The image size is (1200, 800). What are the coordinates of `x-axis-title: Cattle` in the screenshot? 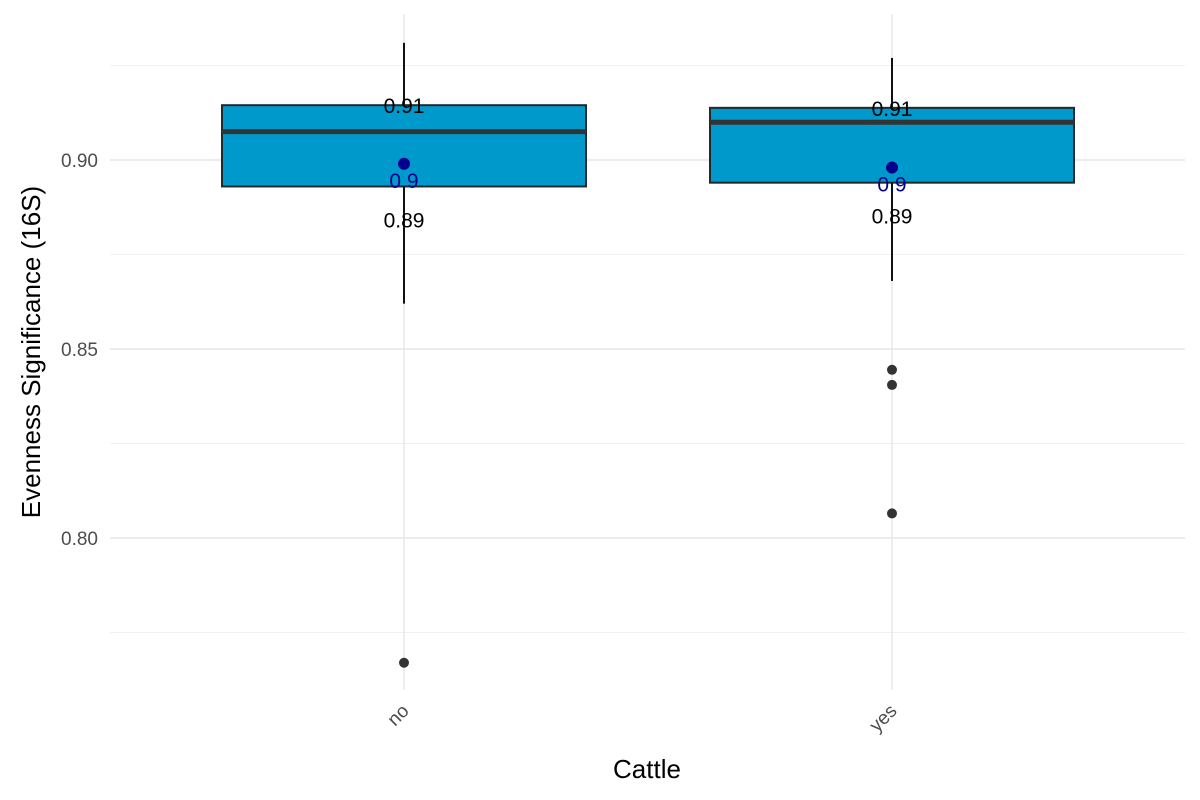 It's located at (647, 769).